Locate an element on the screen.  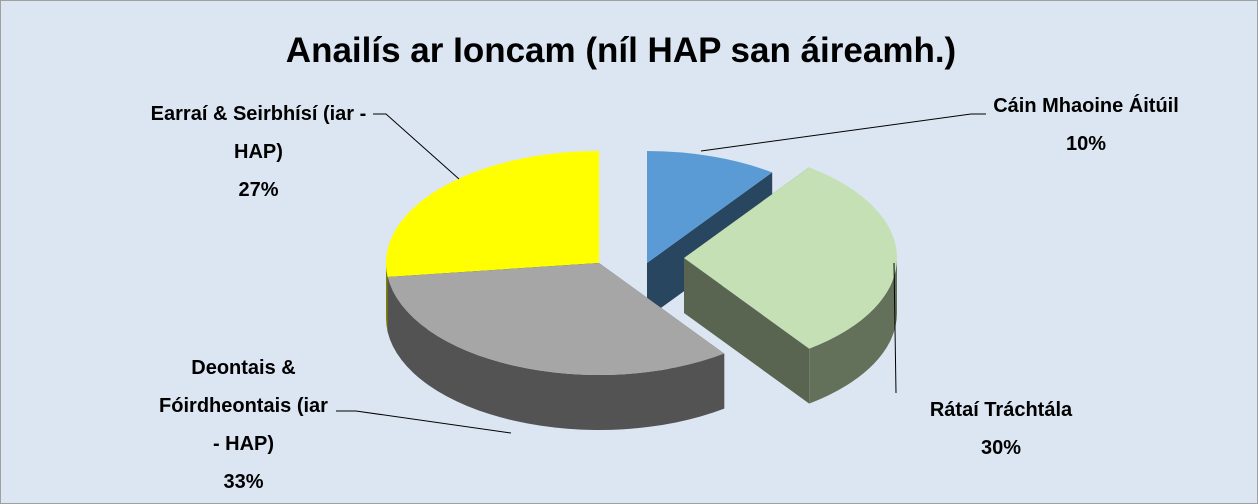
data-label: Earraí & Seirbhísí (iar - HAP) 27% is located at coordinates (258, 152).